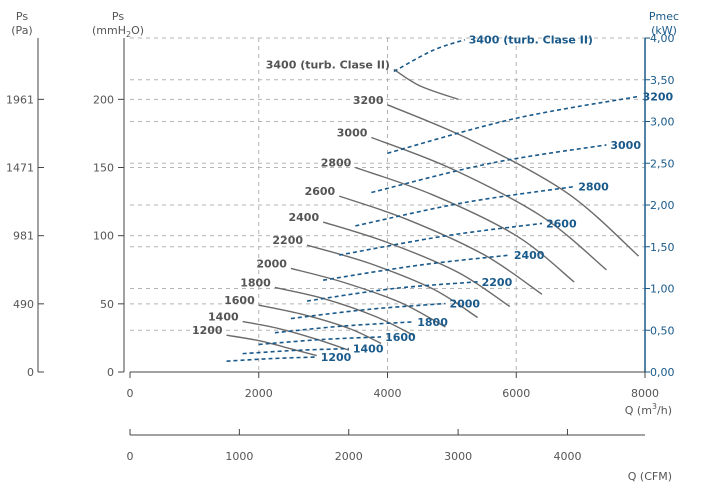 The height and width of the screenshot is (486, 705). Describe the element at coordinates (349, 456) in the screenshot. I see `q-cfm-tick-label-2: 2000` at that location.